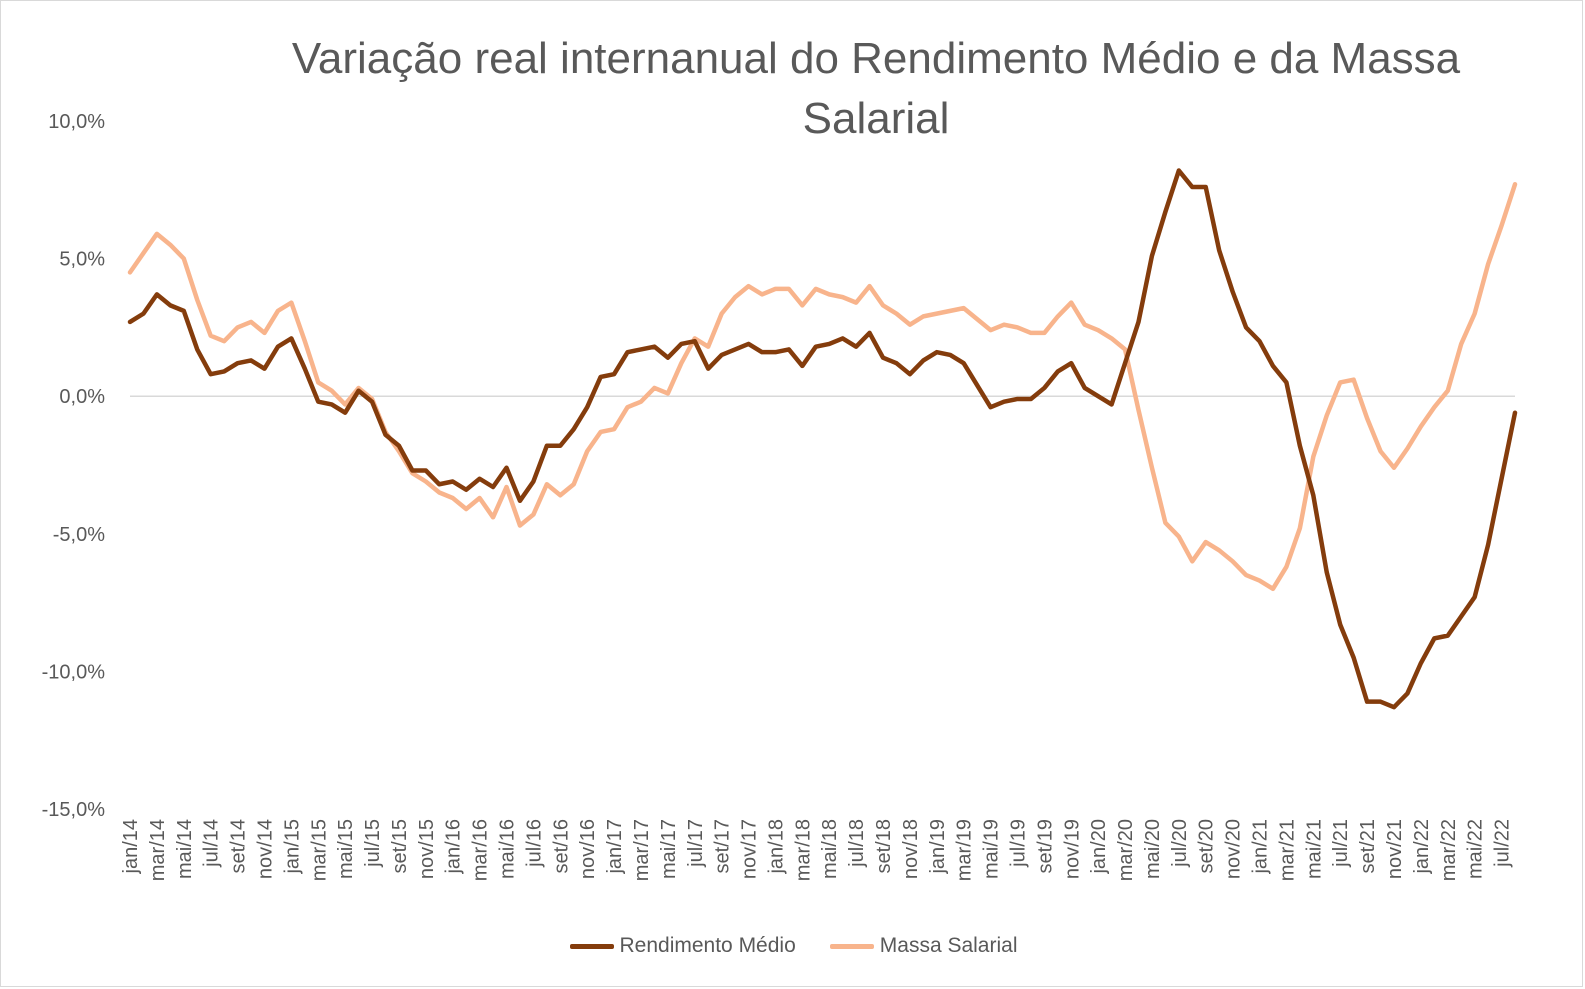  What do you see at coordinates (1045, 846) in the screenshot?
I see `x-tick-label: set/19` at bounding box center [1045, 846].